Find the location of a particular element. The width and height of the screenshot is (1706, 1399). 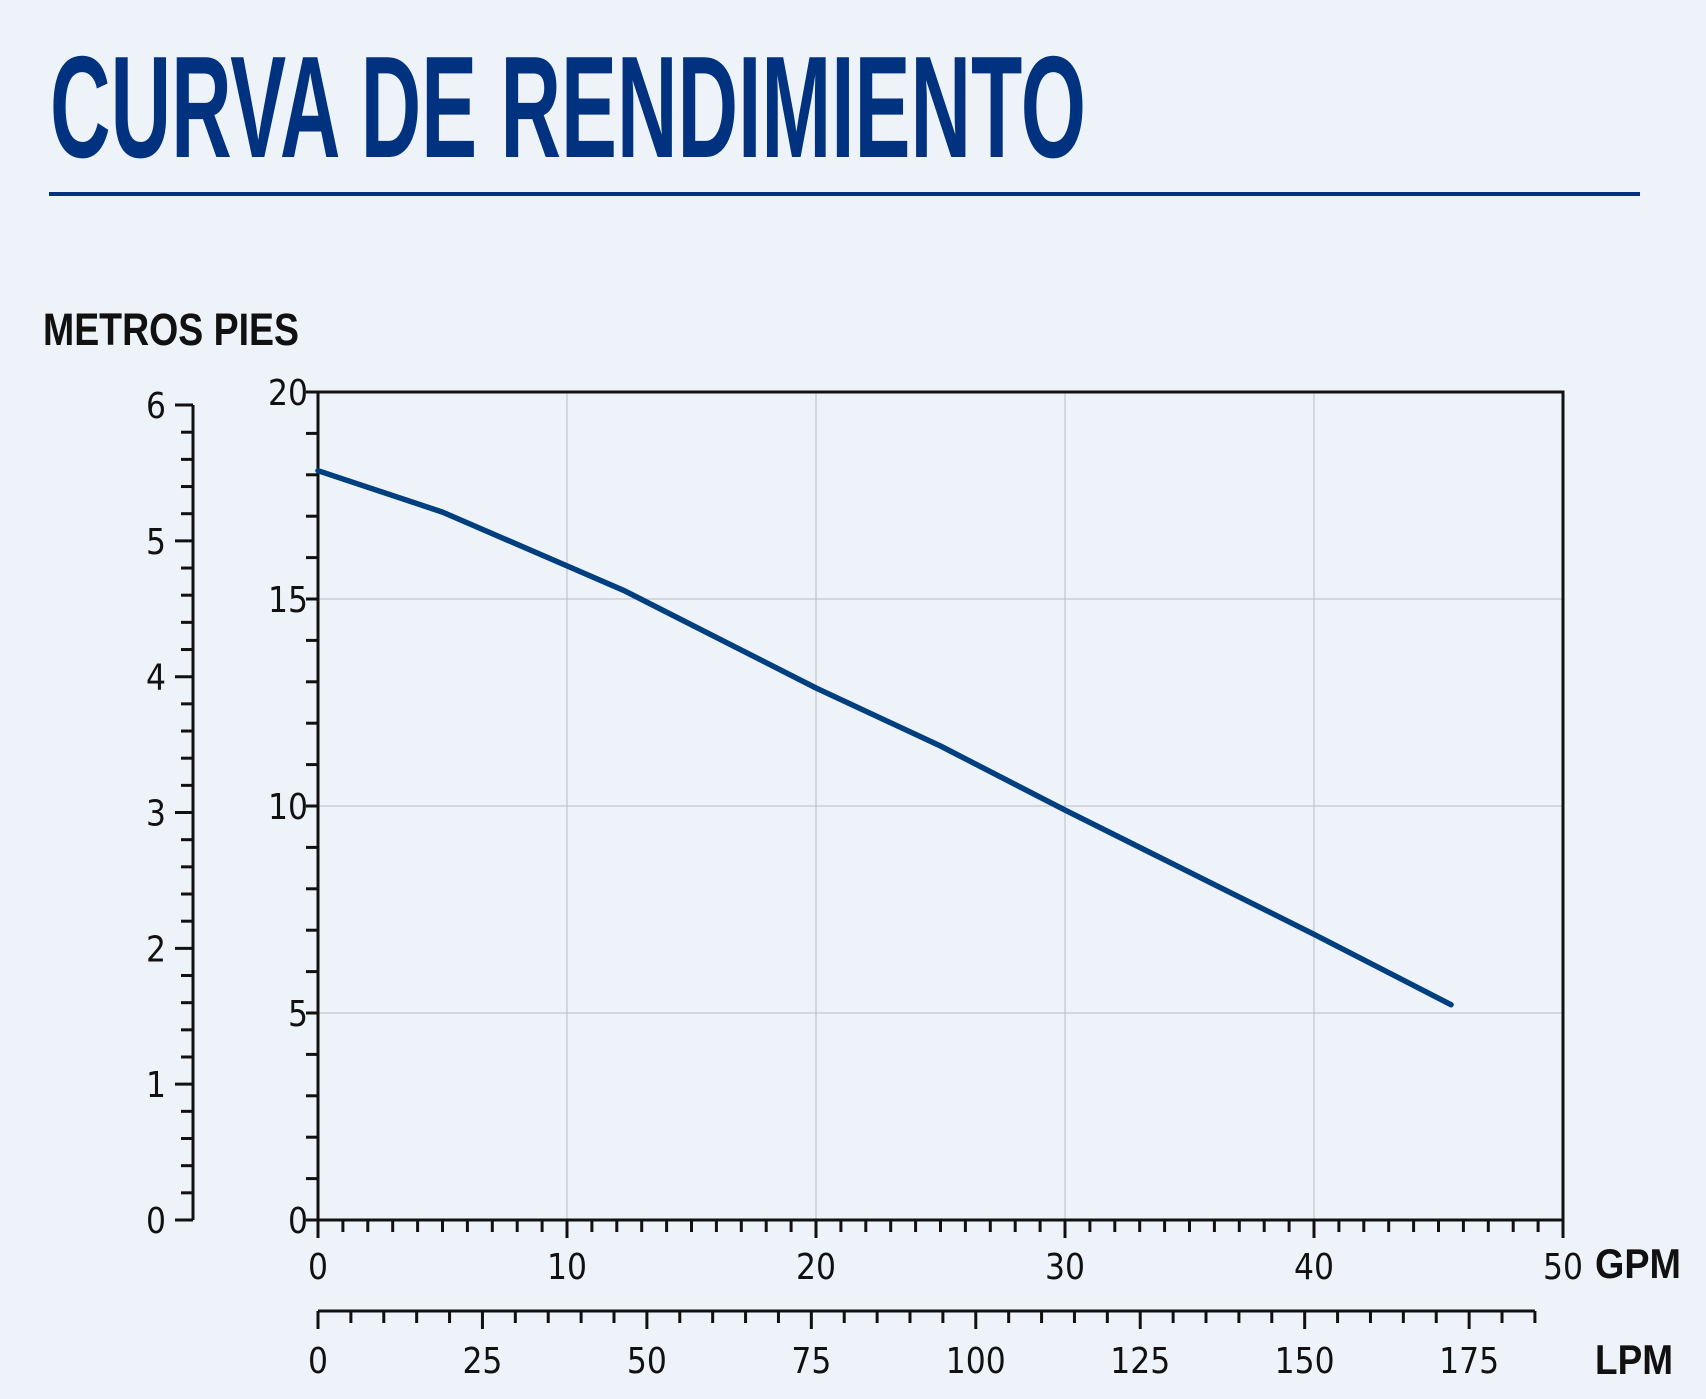

x-tick-label-lpm: 125 is located at coordinates (1140, 1361).